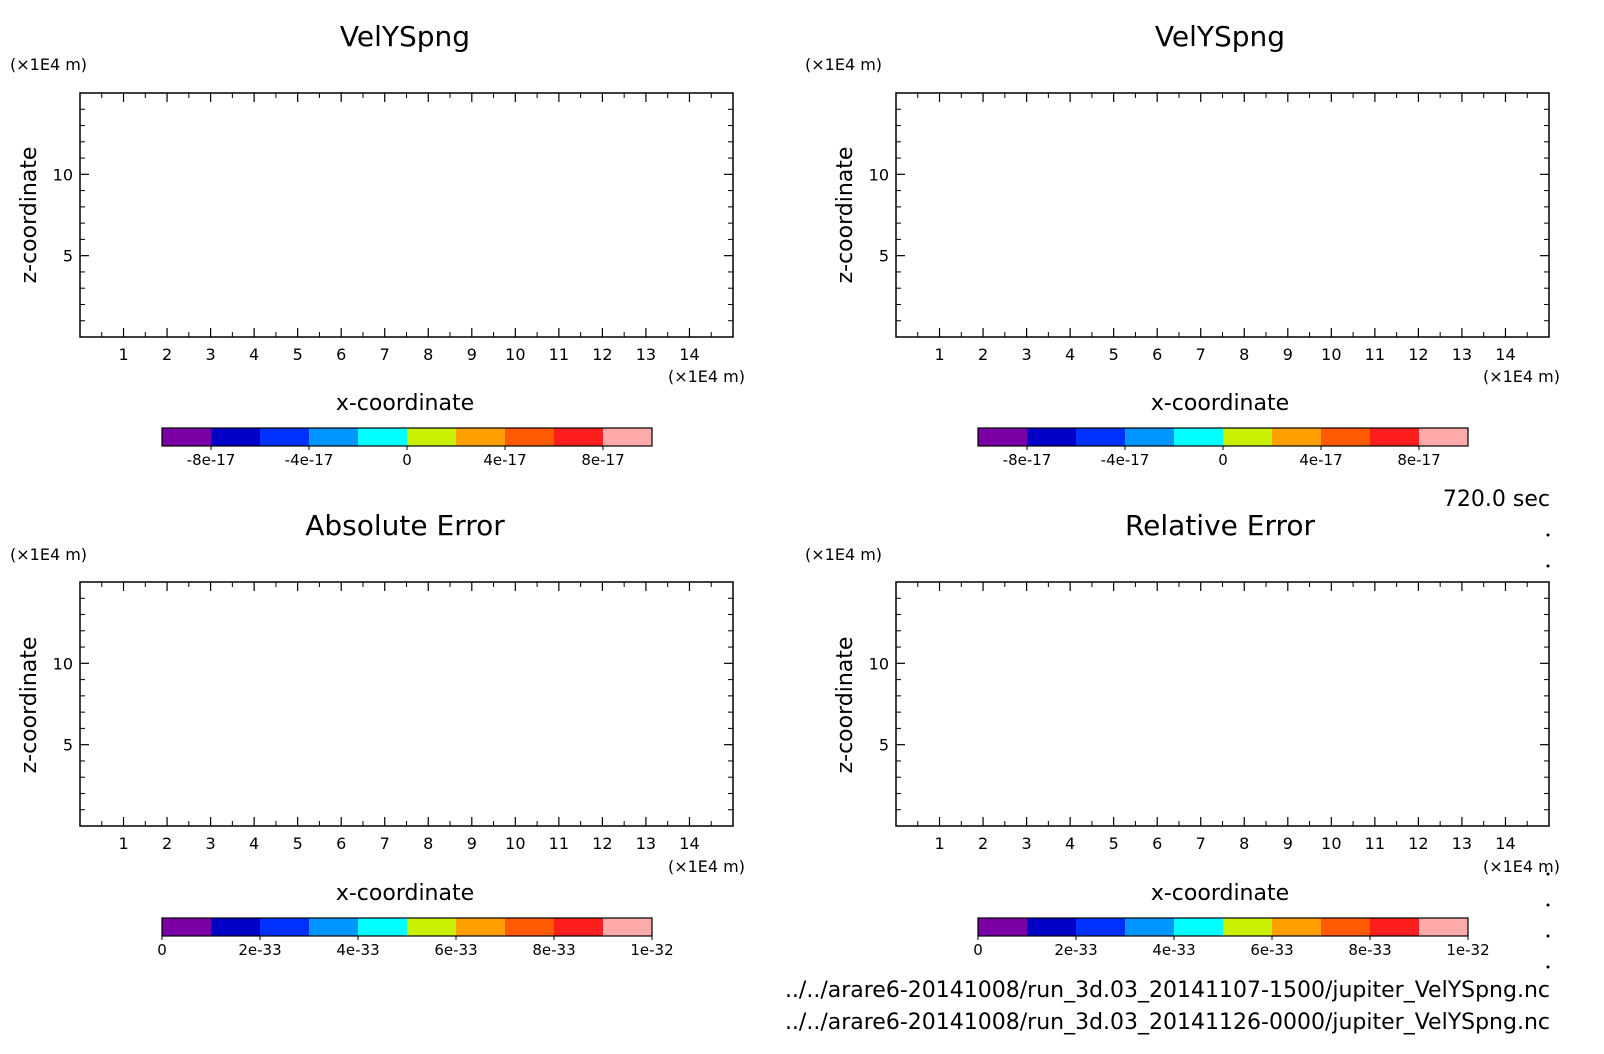  What do you see at coordinates (1369, 950) in the screenshot?
I see `colorbar-tick-label: 8e-33` at bounding box center [1369, 950].